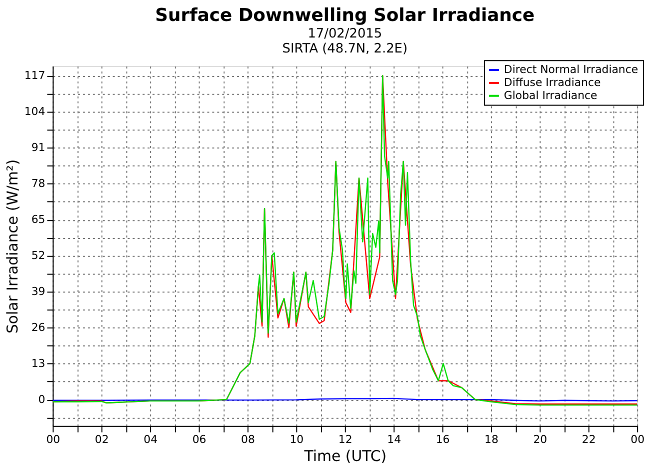  What do you see at coordinates (345, 49) in the screenshot?
I see `text: SIRTA (48.7N, 2.2E)` at bounding box center [345, 49].